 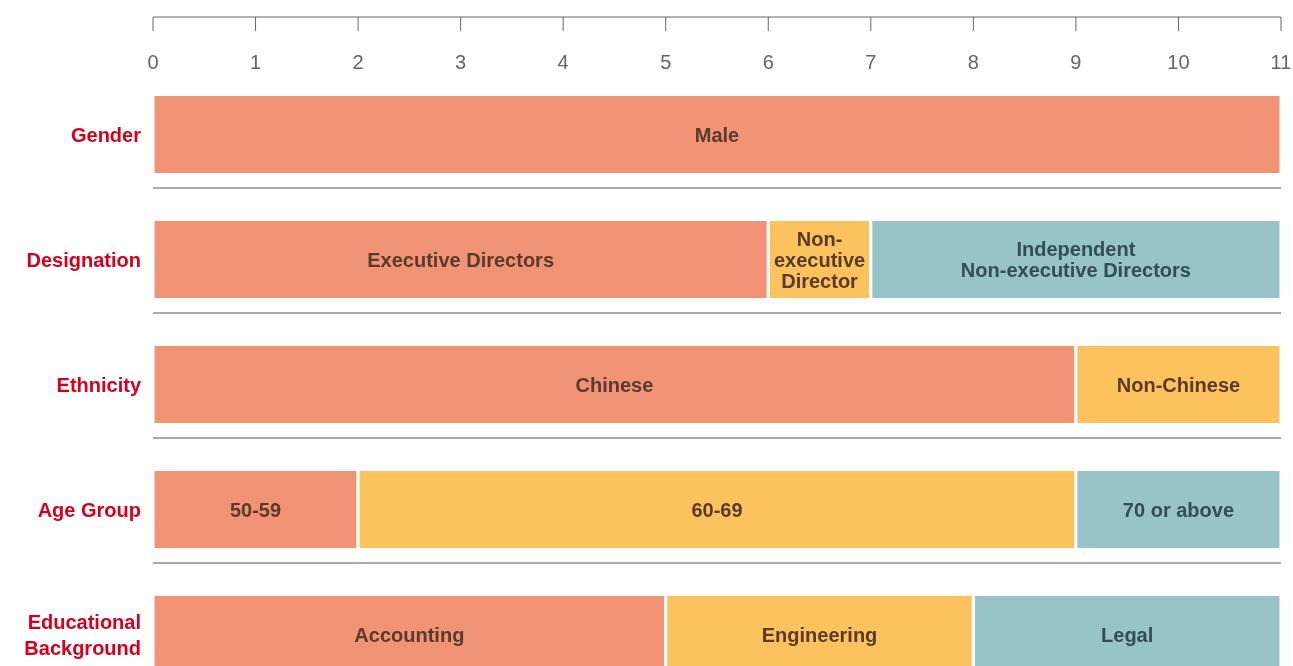 I want to click on series-label: Independent Non-executive Directors, so click(x=1075, y=259).